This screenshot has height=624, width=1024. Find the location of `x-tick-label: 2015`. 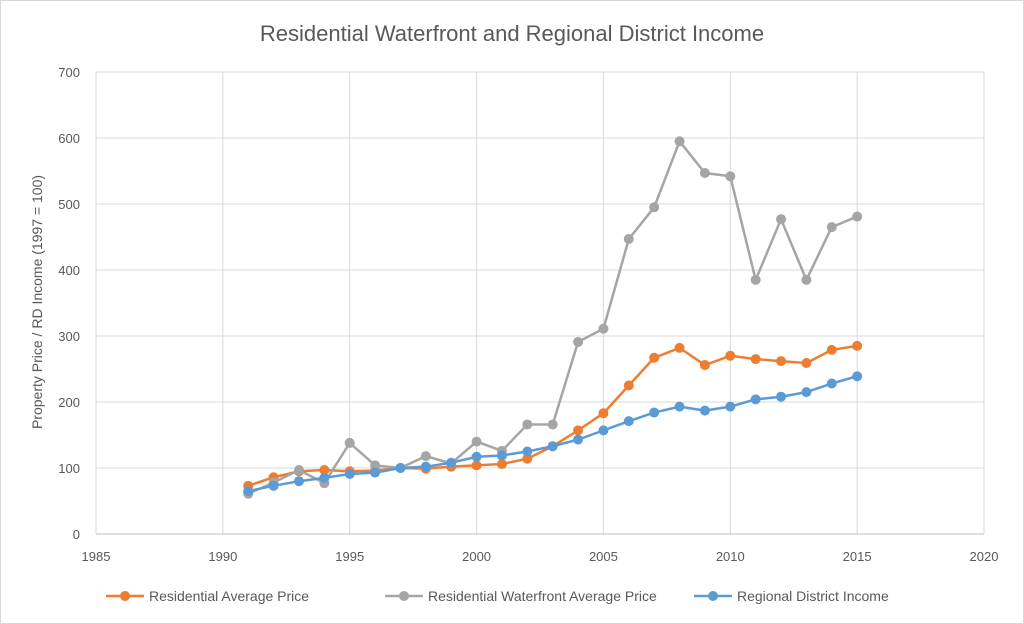

x-tick-label: 2015 is located at coordinates (857, 556).